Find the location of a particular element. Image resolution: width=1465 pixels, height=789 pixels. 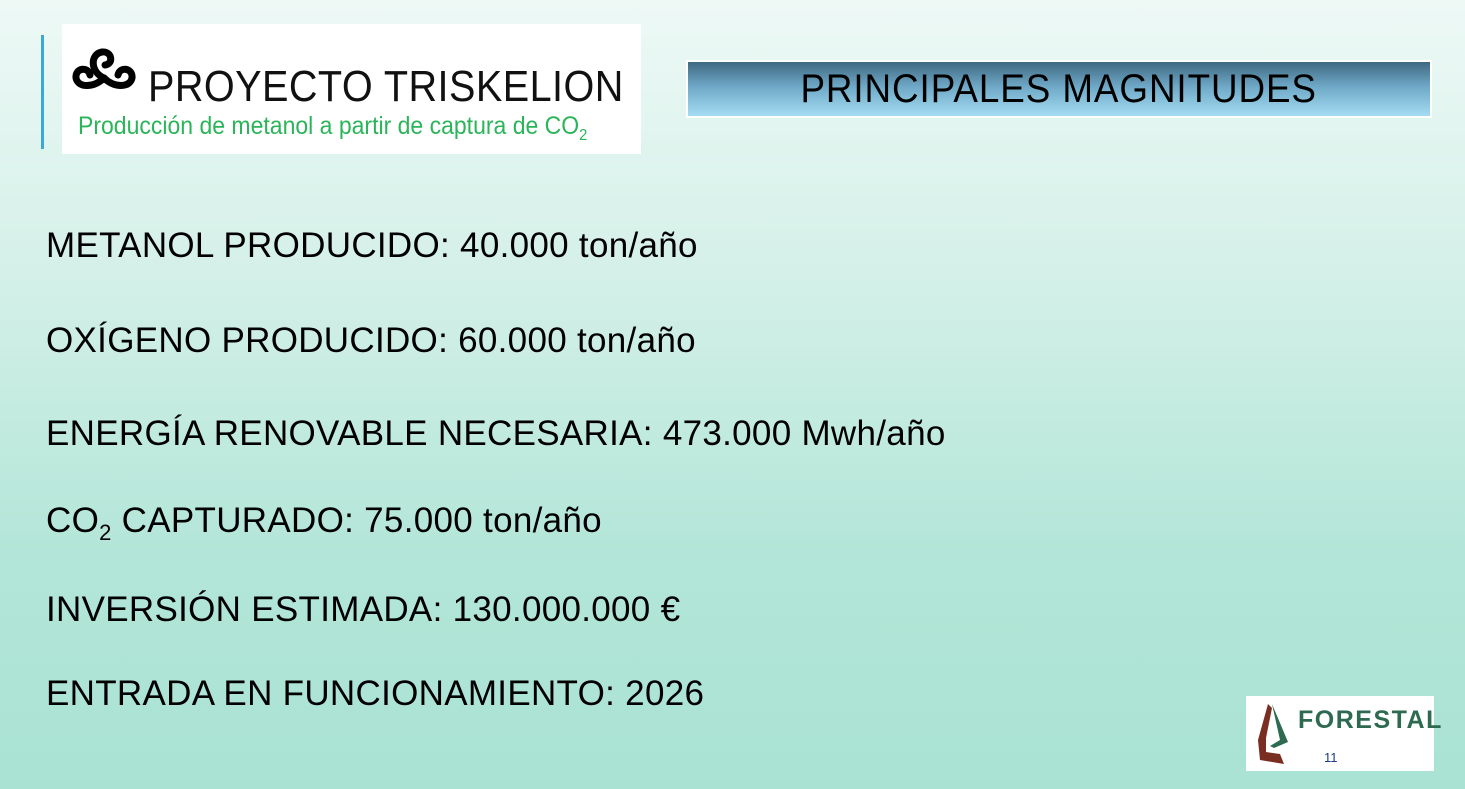

triskelion-icon is located at coordinates (104, 68).